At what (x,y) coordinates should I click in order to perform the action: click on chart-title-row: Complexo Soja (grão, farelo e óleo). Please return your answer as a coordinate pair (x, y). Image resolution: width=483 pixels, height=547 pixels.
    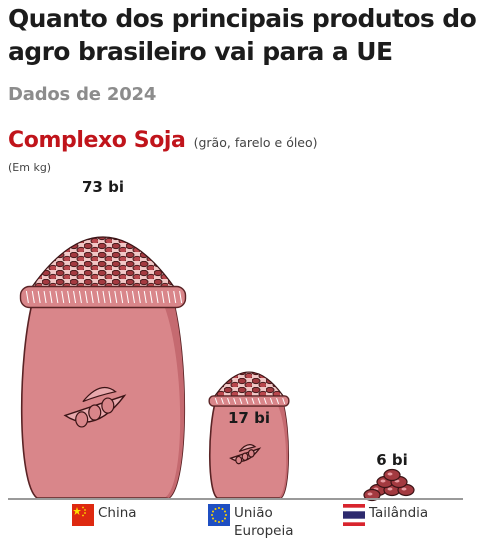
    Looking at the image, I should click on (163, 140).